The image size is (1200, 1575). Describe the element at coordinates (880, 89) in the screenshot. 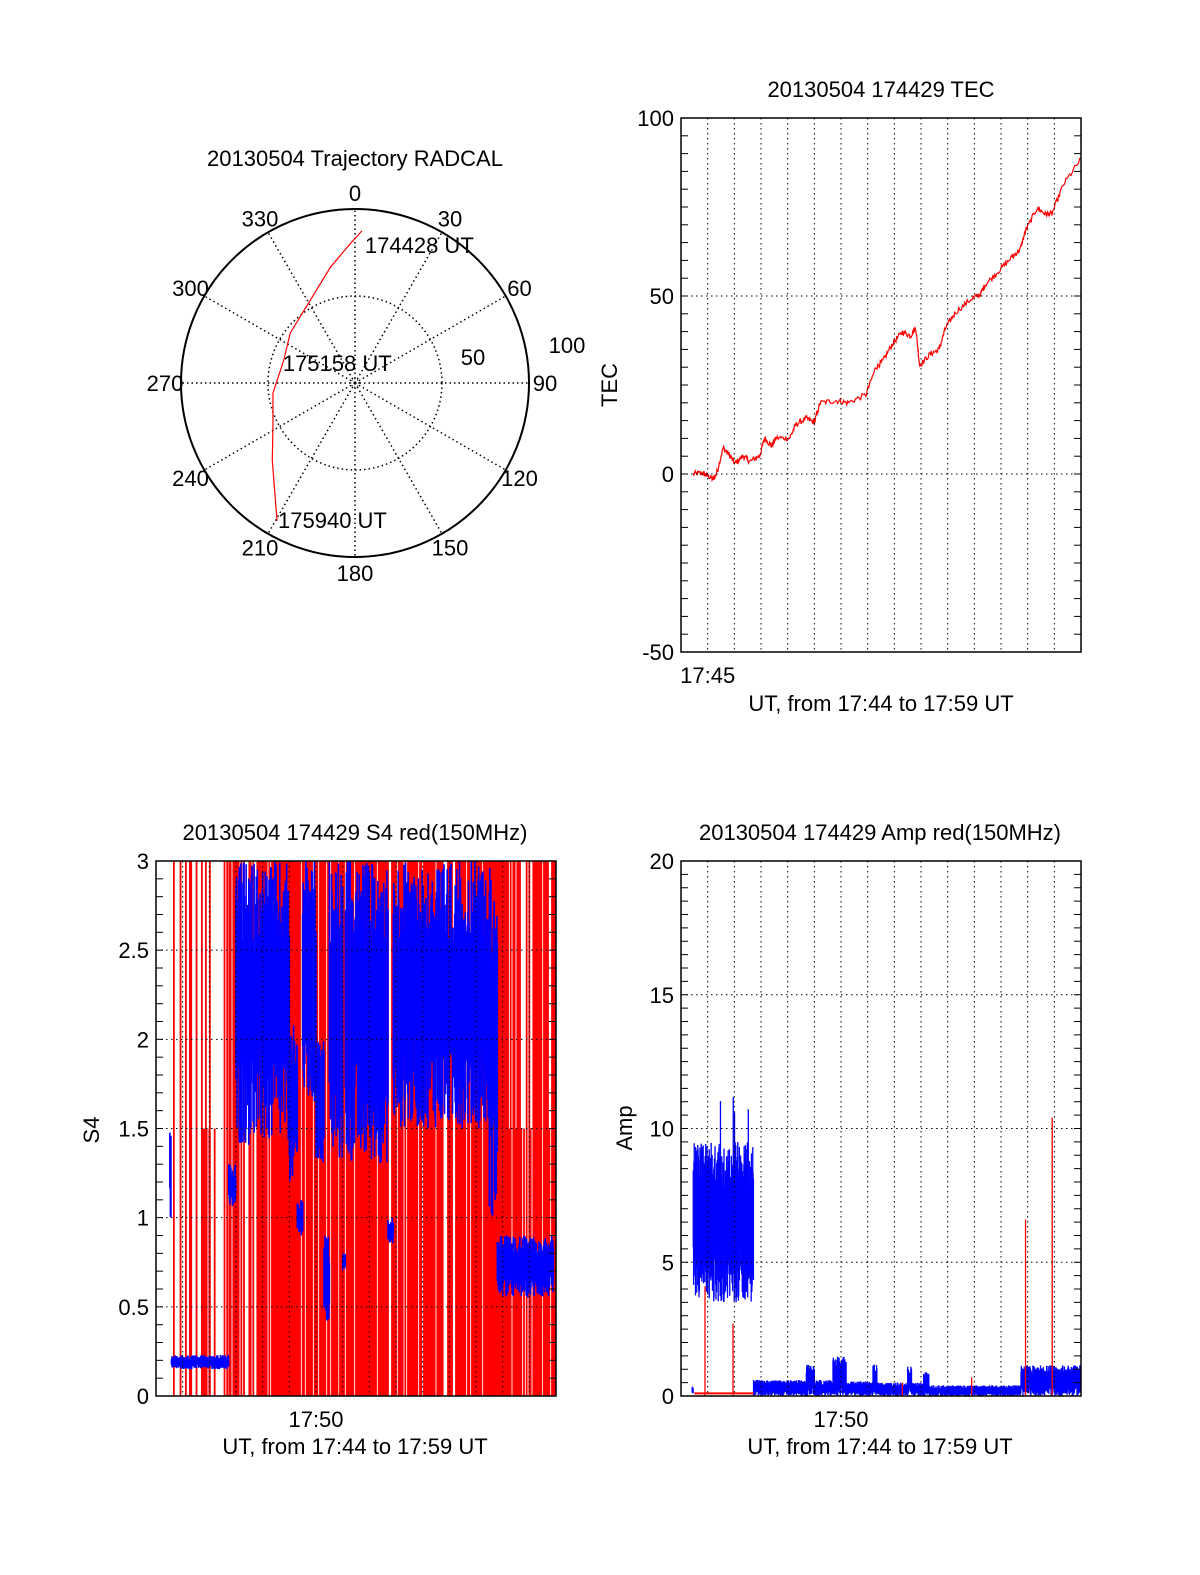

I see `tec-title: 20130504 174429 TEC` at that location.